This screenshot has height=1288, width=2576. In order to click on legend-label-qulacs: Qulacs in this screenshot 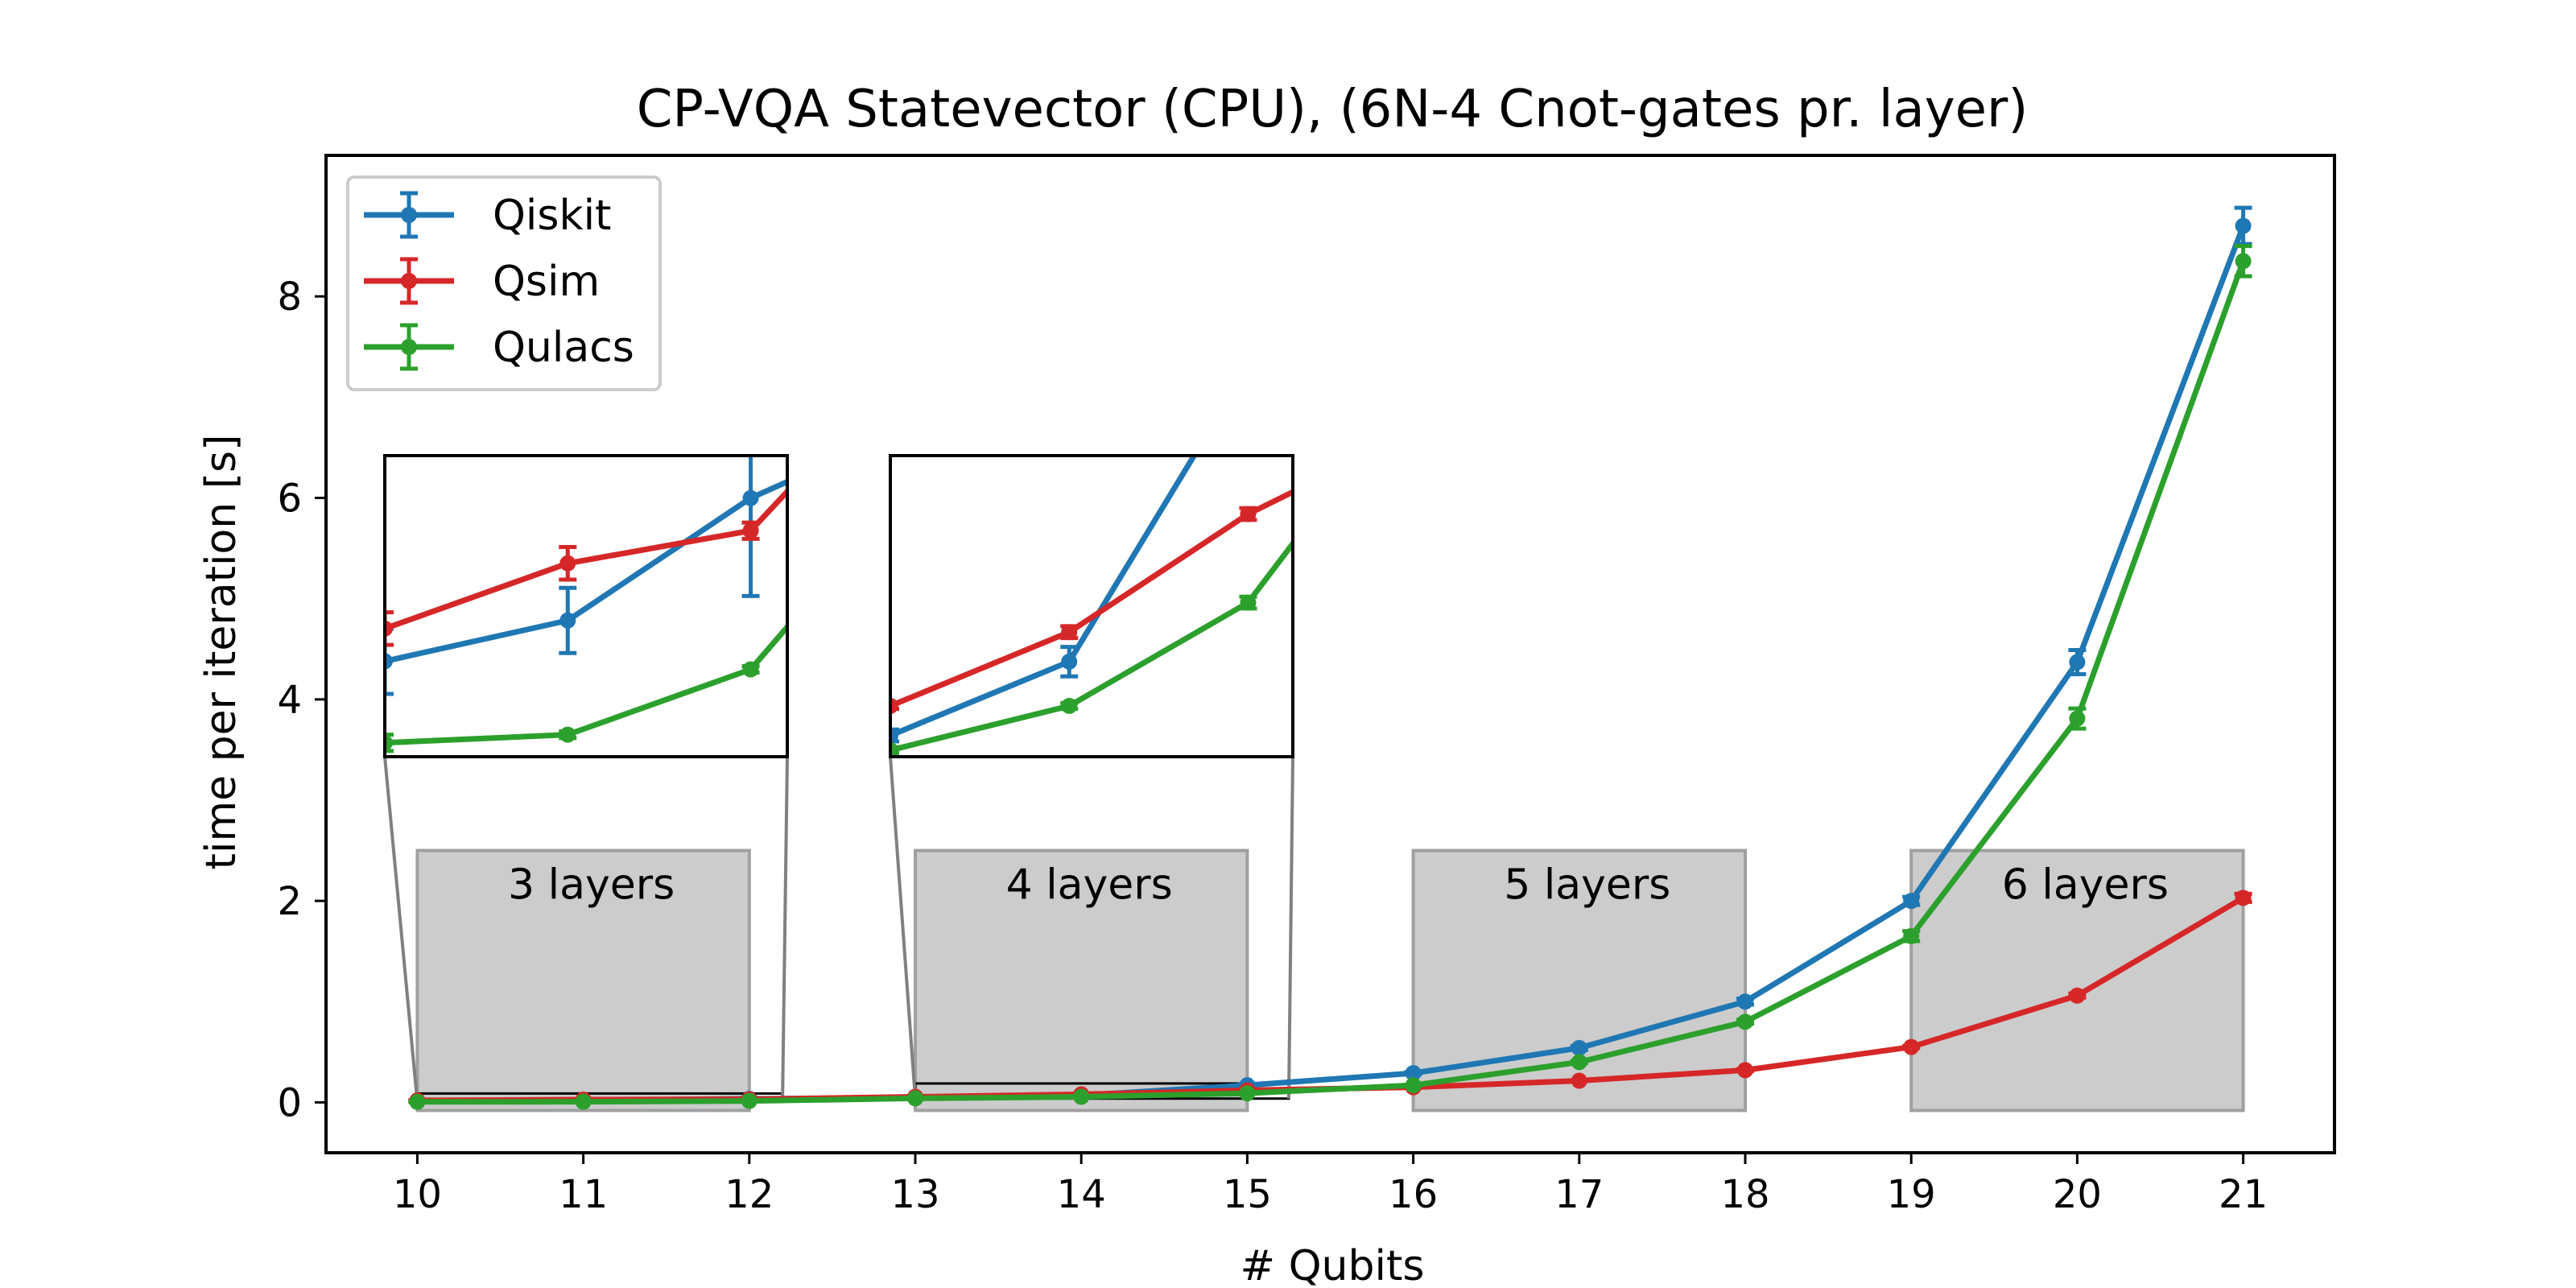, I will do `click(563, 348)`.